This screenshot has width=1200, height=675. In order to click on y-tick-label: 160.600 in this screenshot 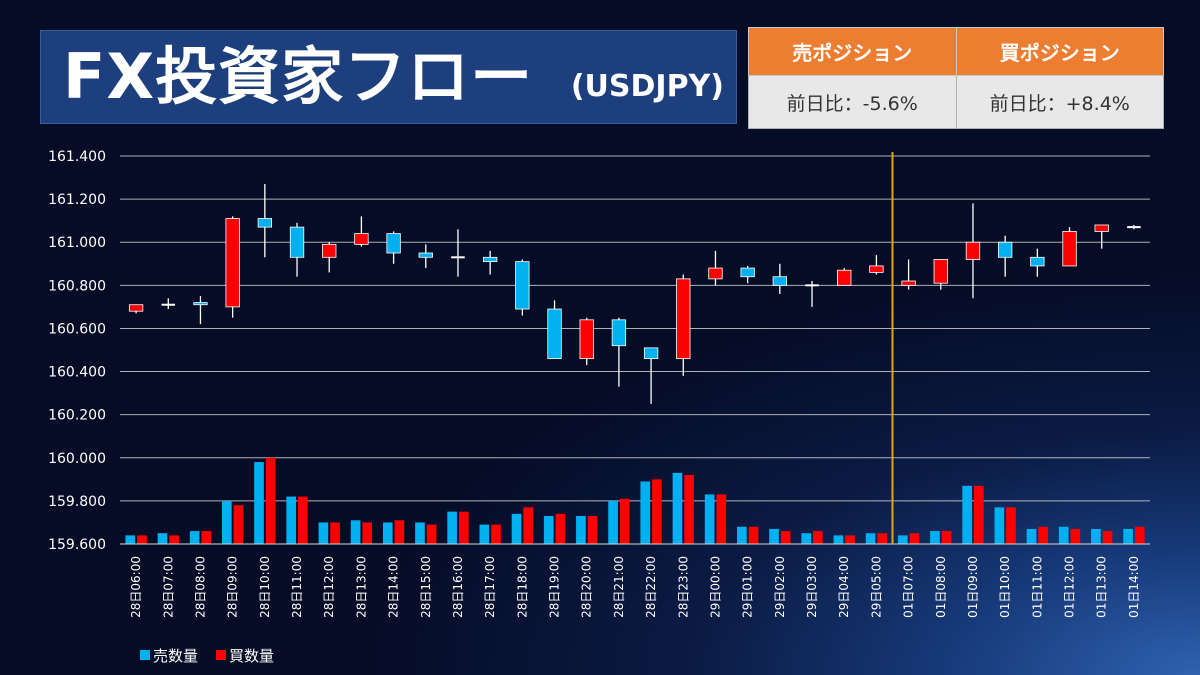, I will do `click(77, 329)`.